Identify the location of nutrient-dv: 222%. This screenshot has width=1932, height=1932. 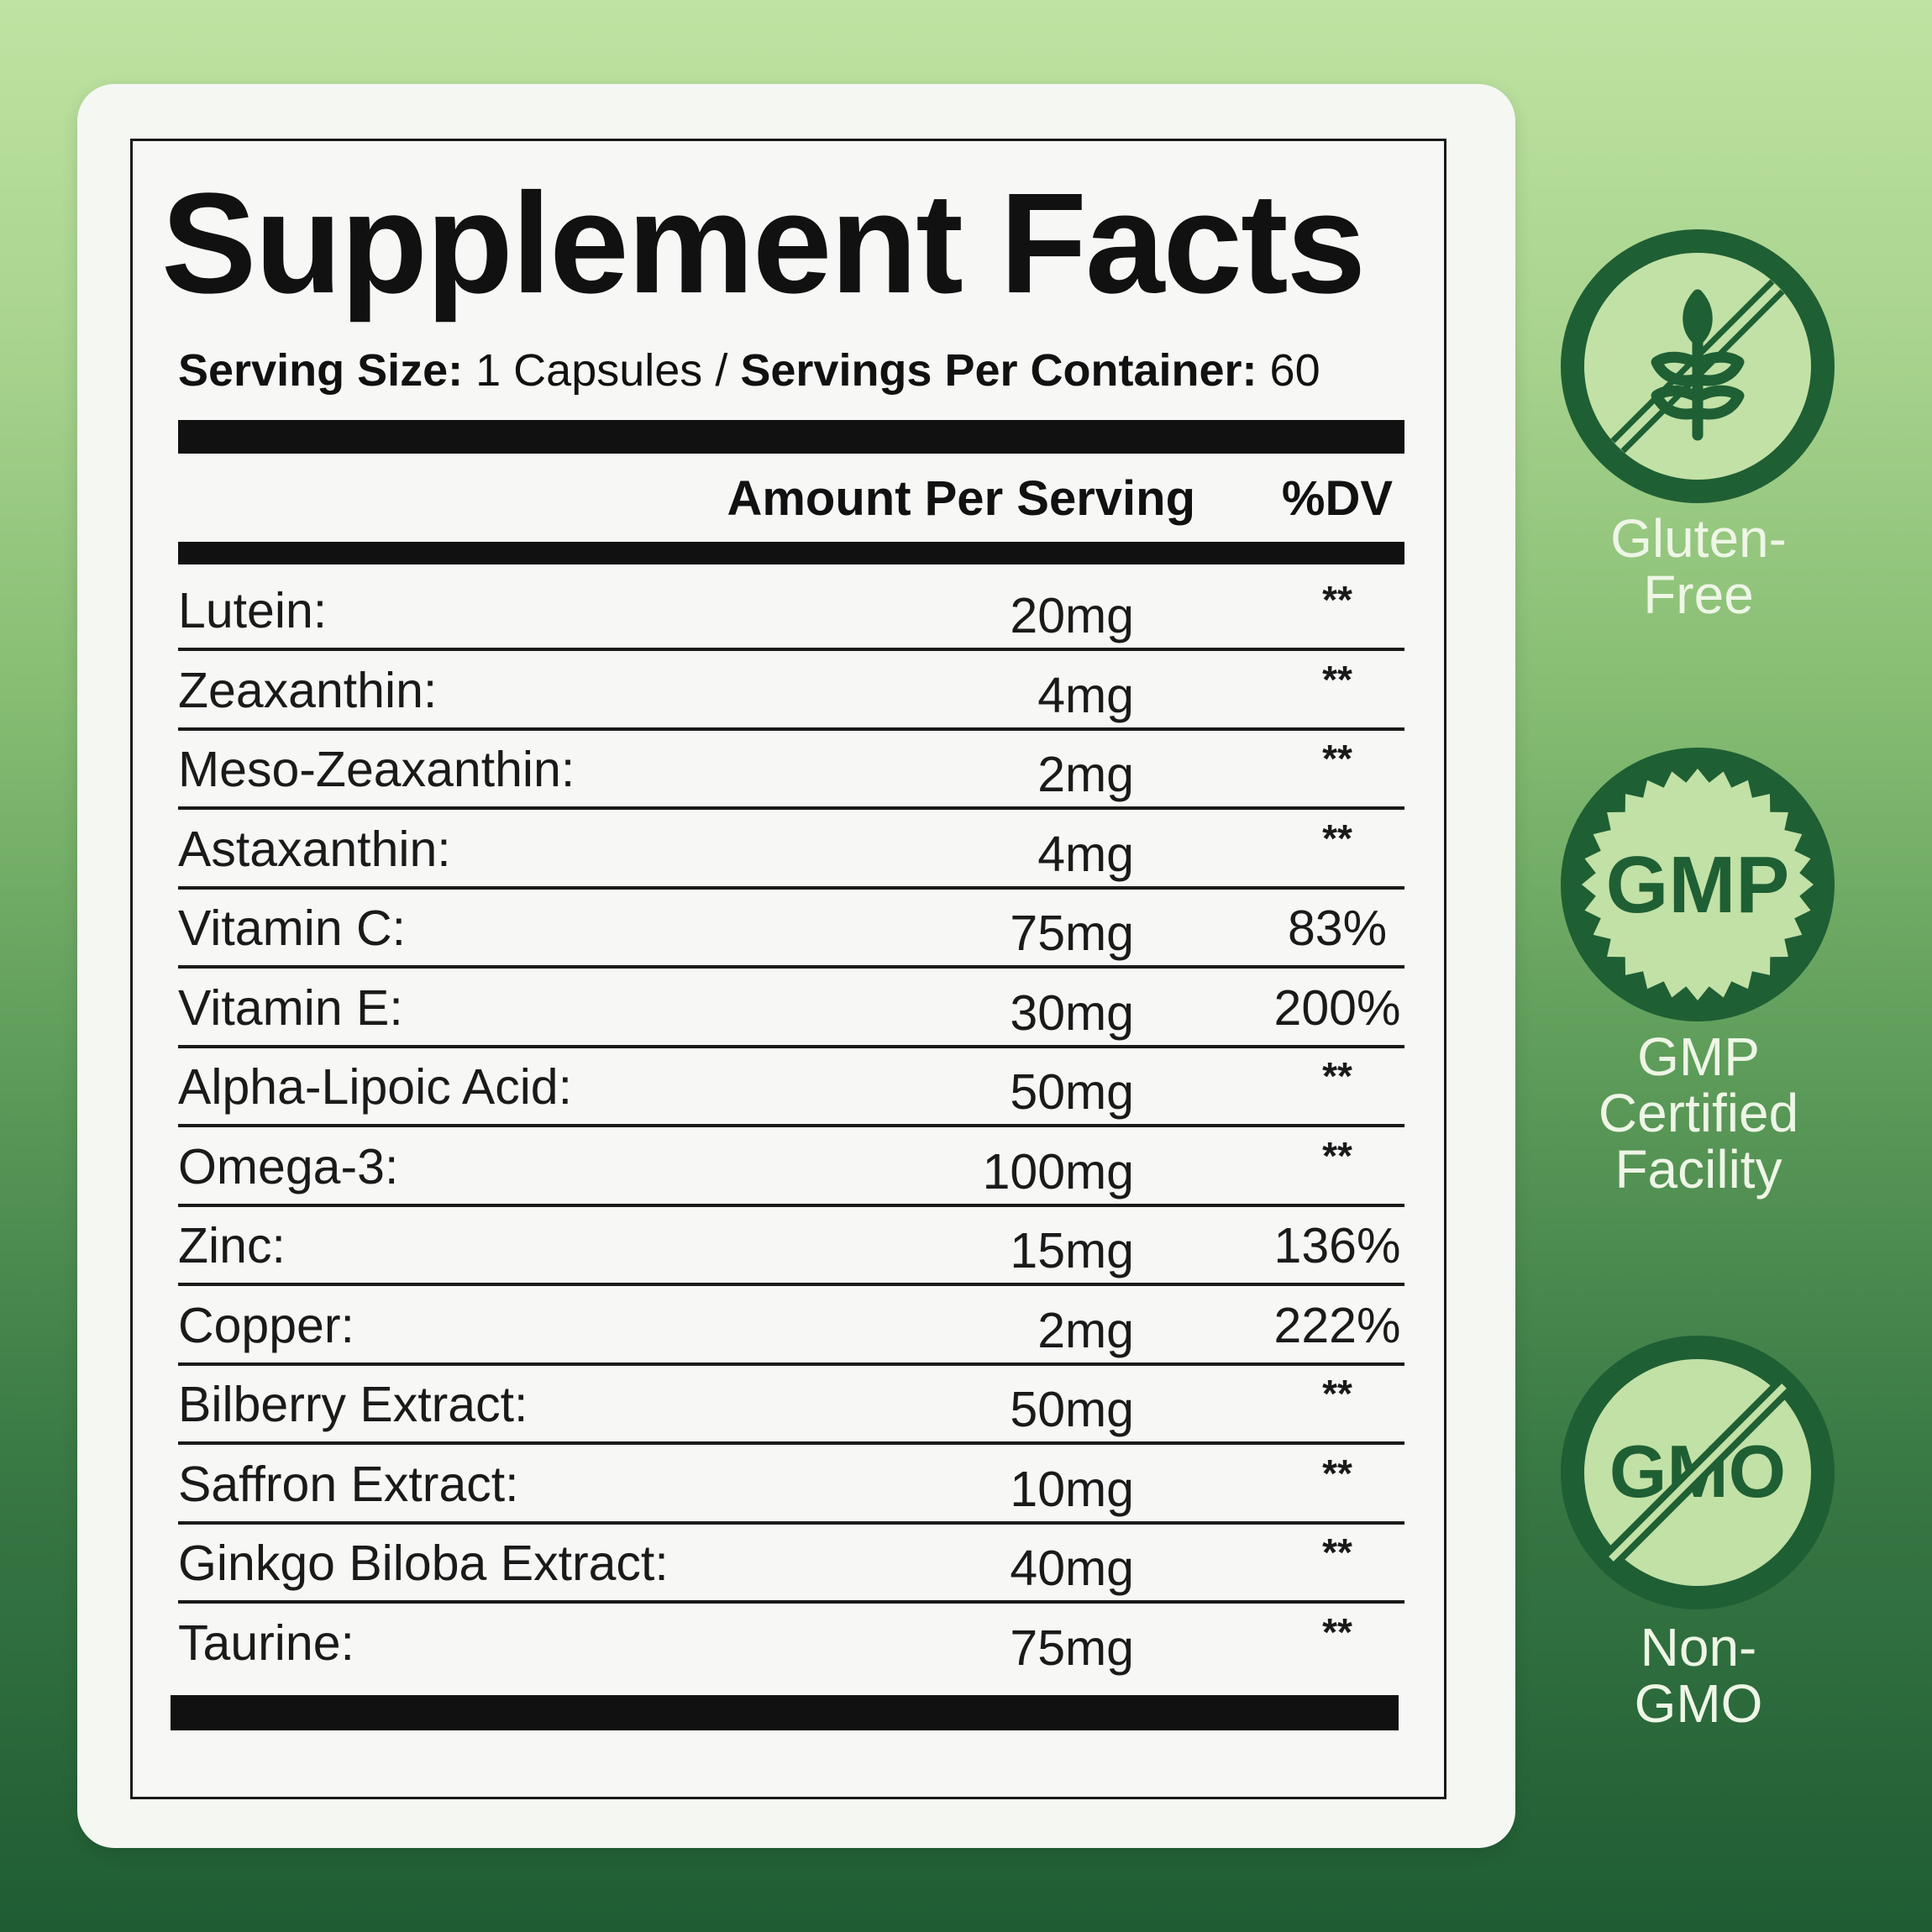
(1337, 1325).